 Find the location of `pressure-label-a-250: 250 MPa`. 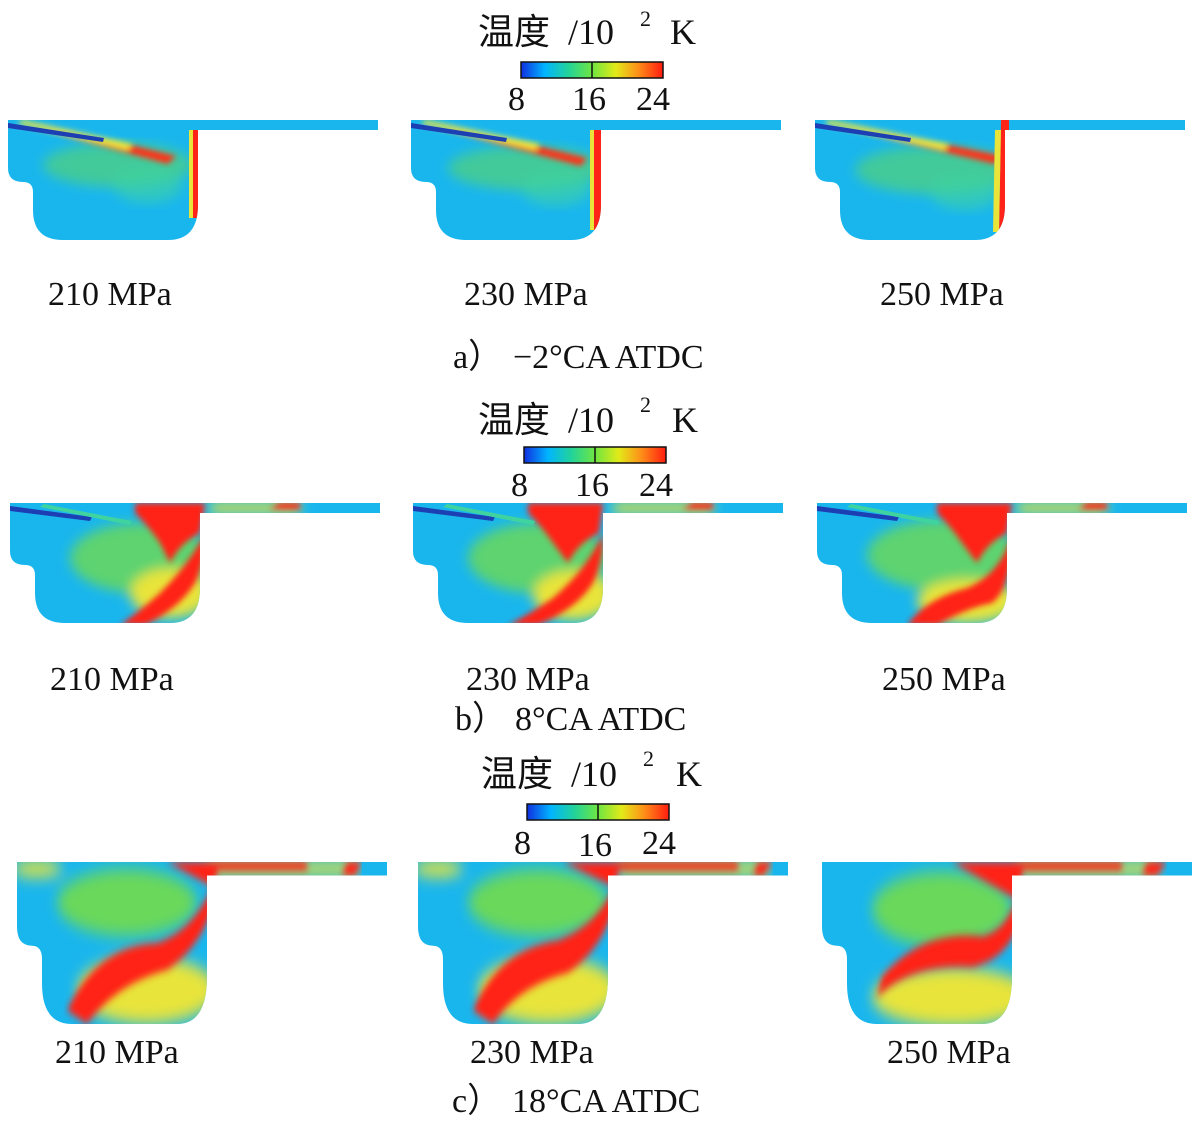

pressure-label-a-250: 250 MPa is located at coordinates (942, 294).